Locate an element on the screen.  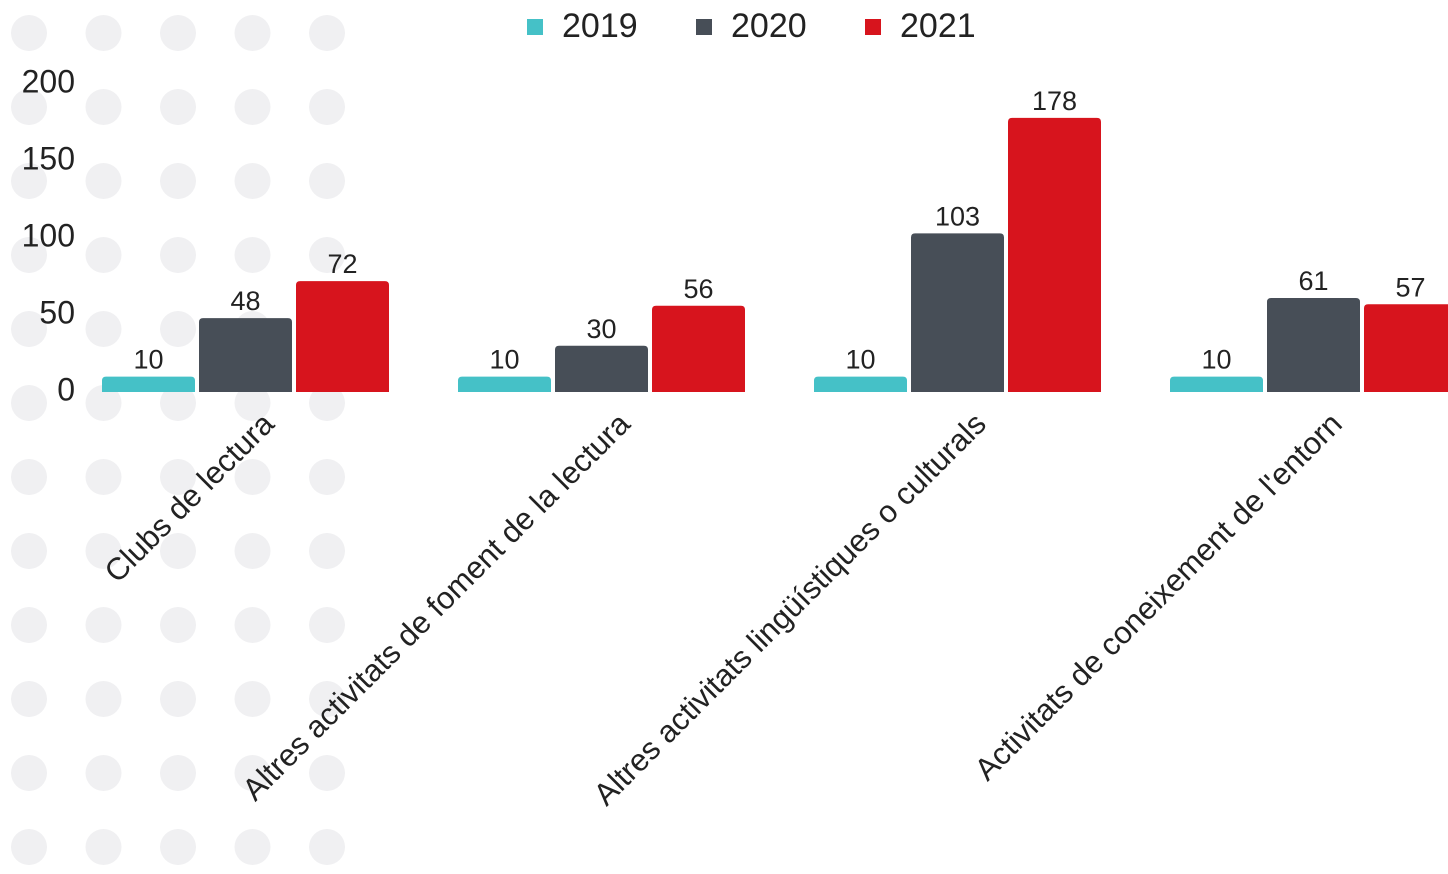
x-tick-label: Activitats de coneixement de l'entorn is located at coordinates (1158, 596).